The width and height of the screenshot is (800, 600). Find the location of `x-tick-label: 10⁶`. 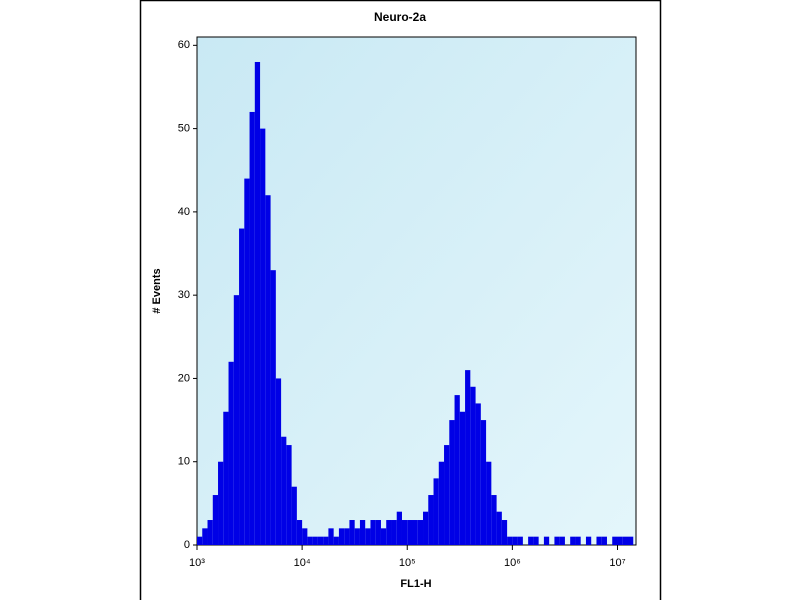

x-tick-label: 10⁶ is located at coordinates (512, 563).